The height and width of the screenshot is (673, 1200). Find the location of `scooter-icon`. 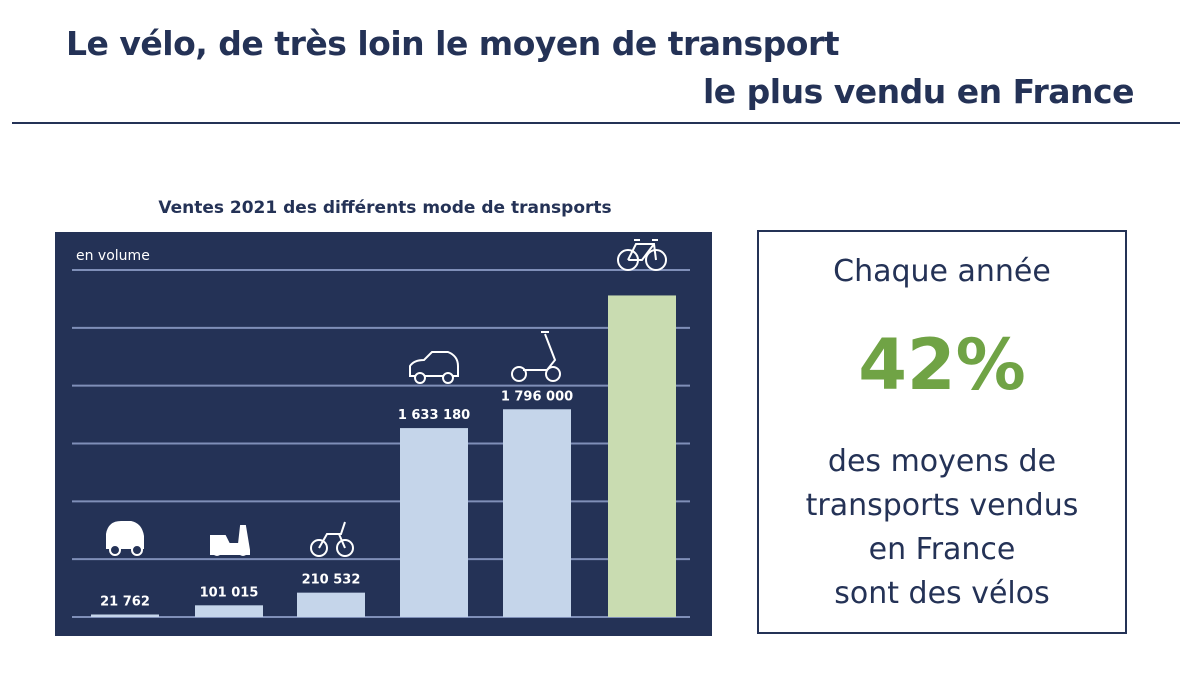

scooter-icon is located at coordinates (230, 540).